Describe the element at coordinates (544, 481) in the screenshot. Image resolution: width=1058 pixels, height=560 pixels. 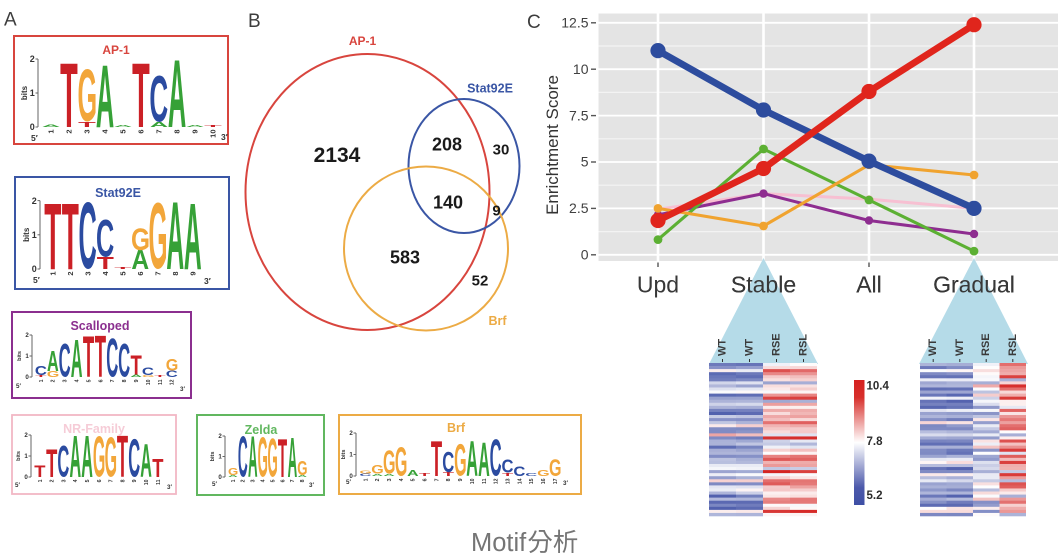
I see `svg-text: 16` at that location.